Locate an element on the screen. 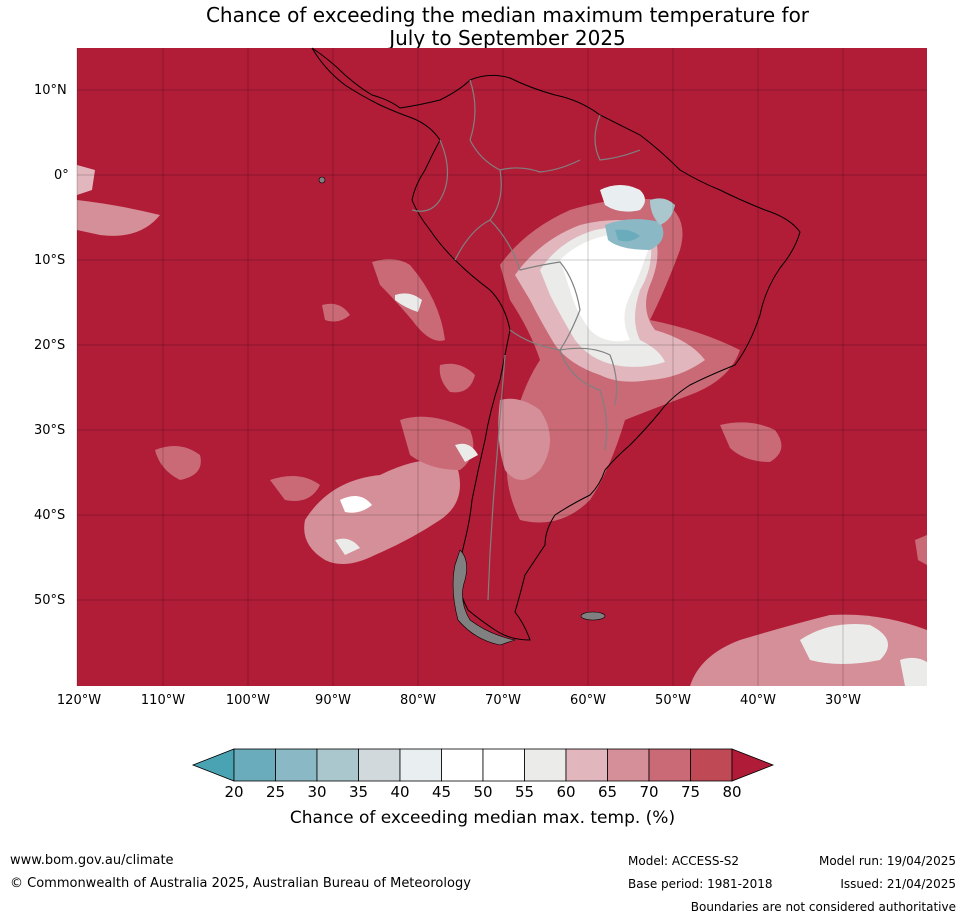  lon-label-70w: 70°W is located at coordinates (503, 700).